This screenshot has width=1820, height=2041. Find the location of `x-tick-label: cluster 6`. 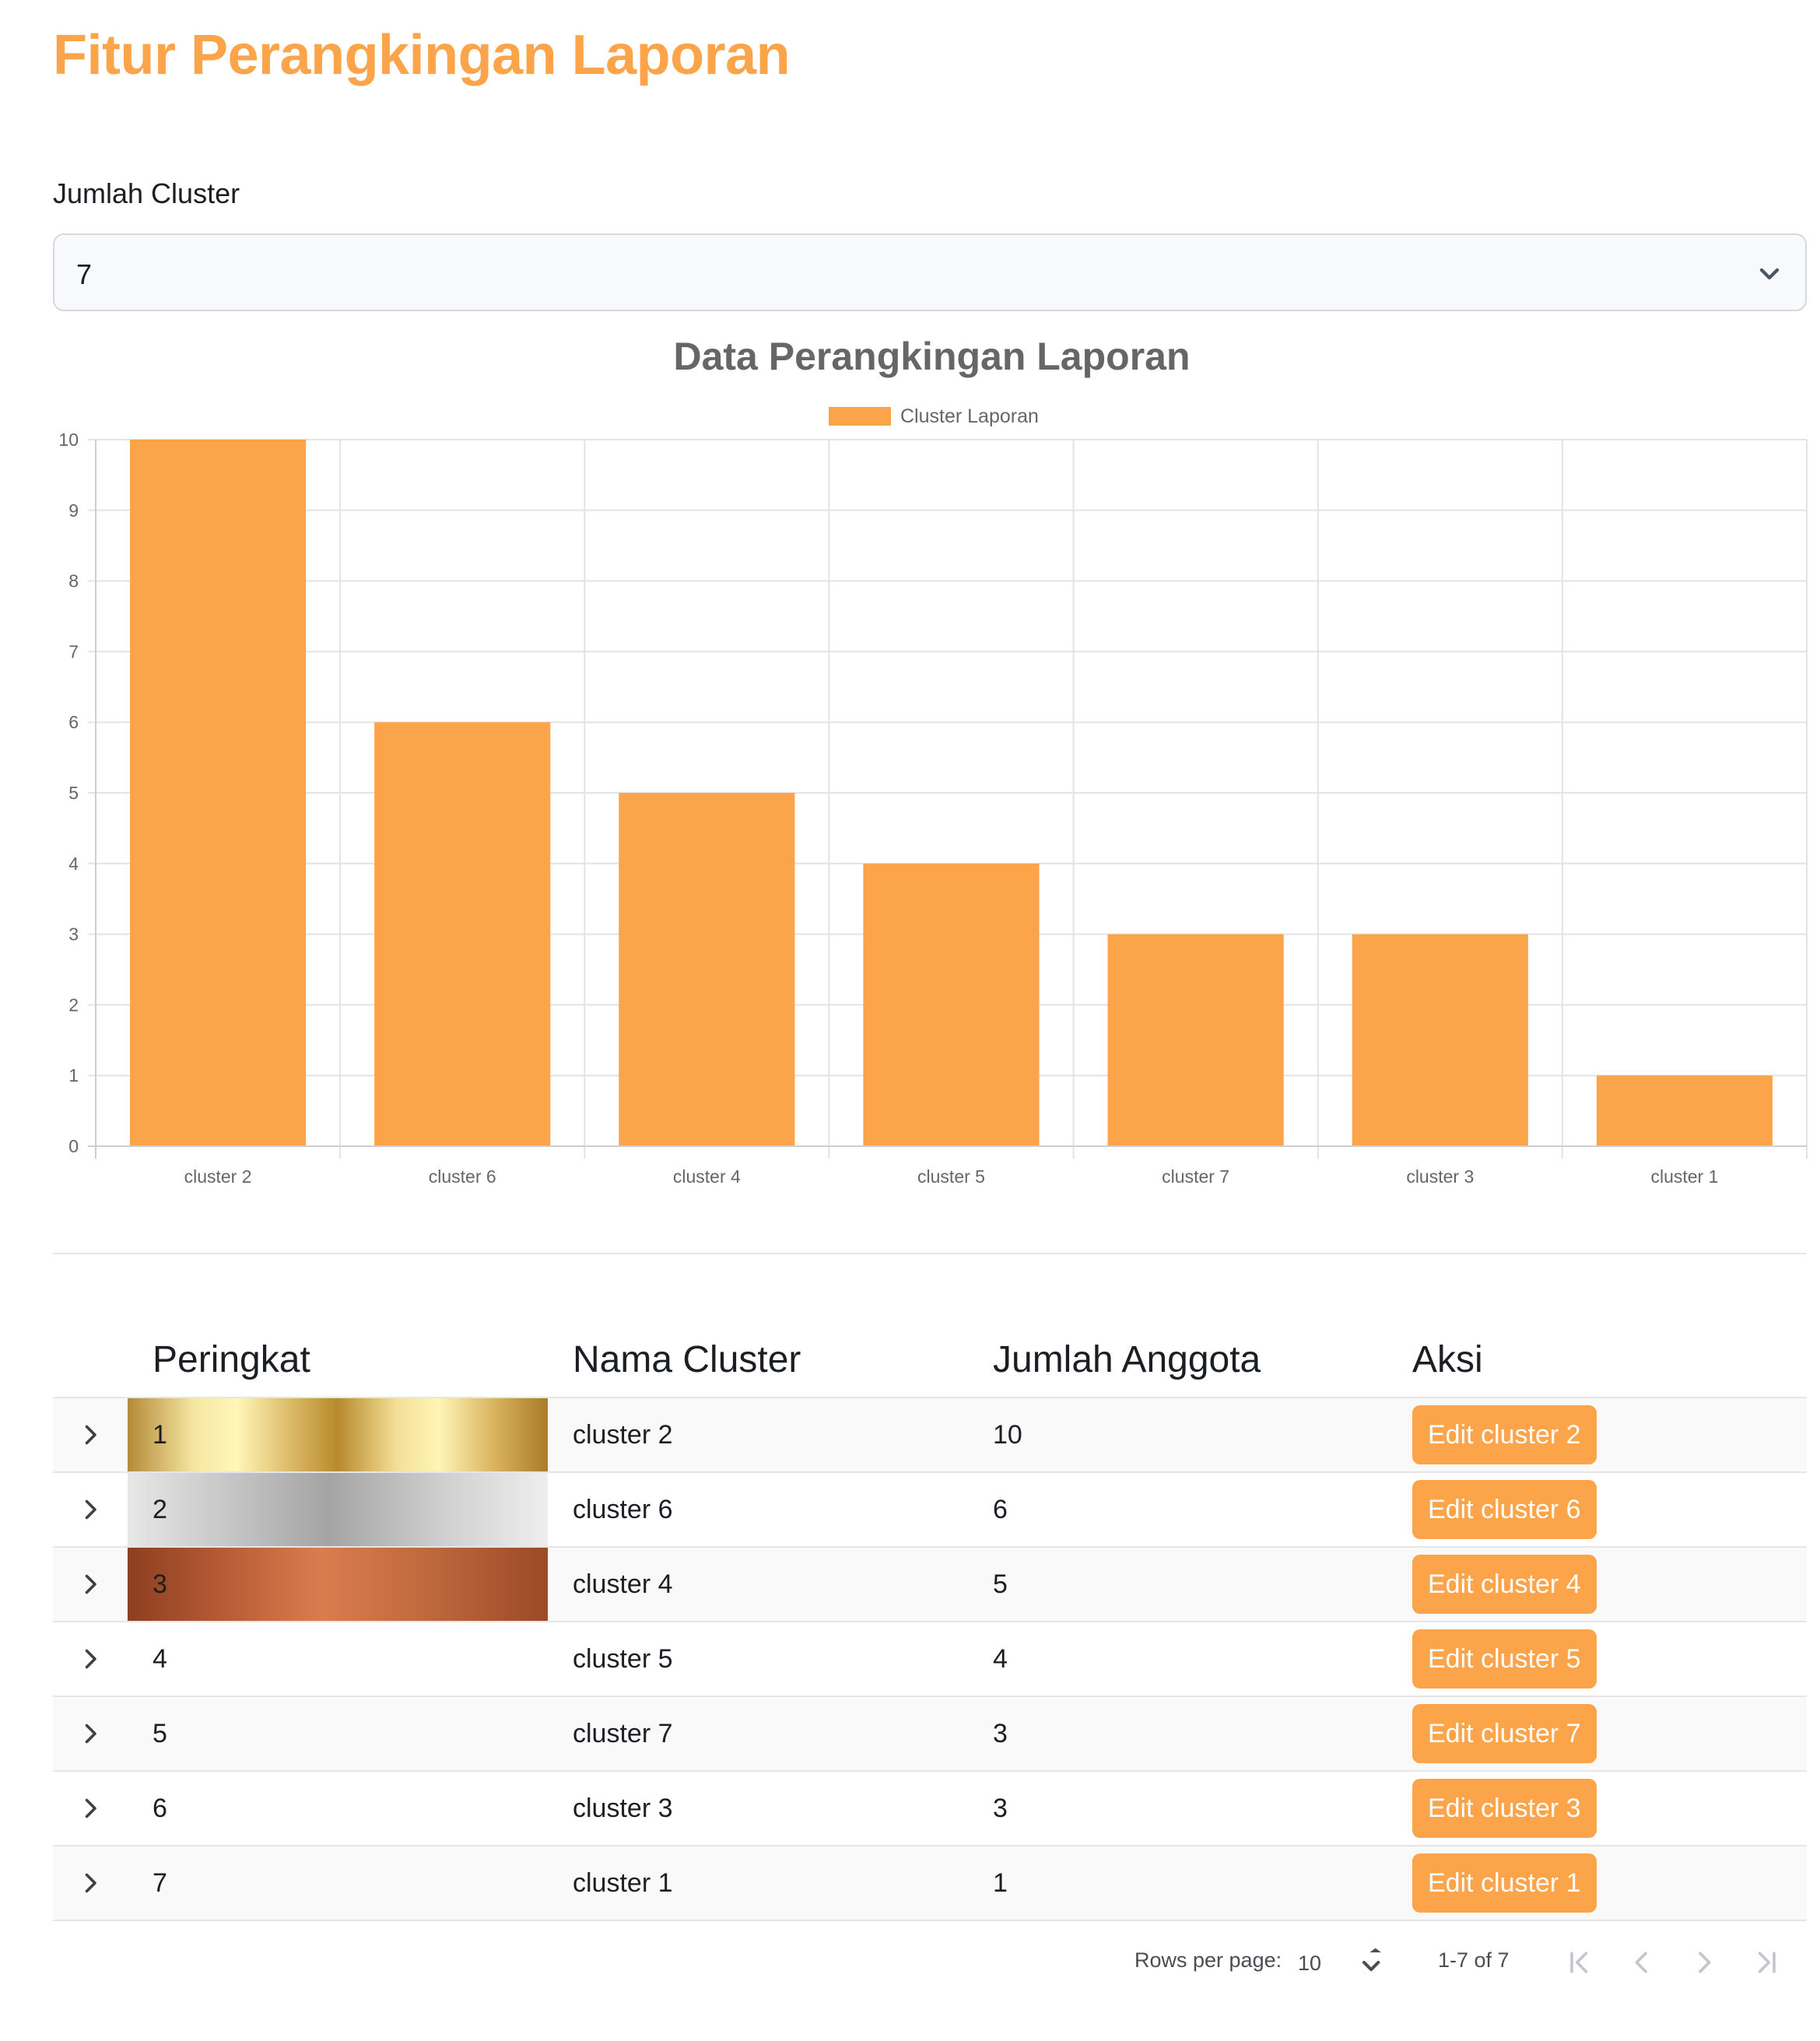

x-tick-label: cluster 6 is located at coordinates (463, 1177).